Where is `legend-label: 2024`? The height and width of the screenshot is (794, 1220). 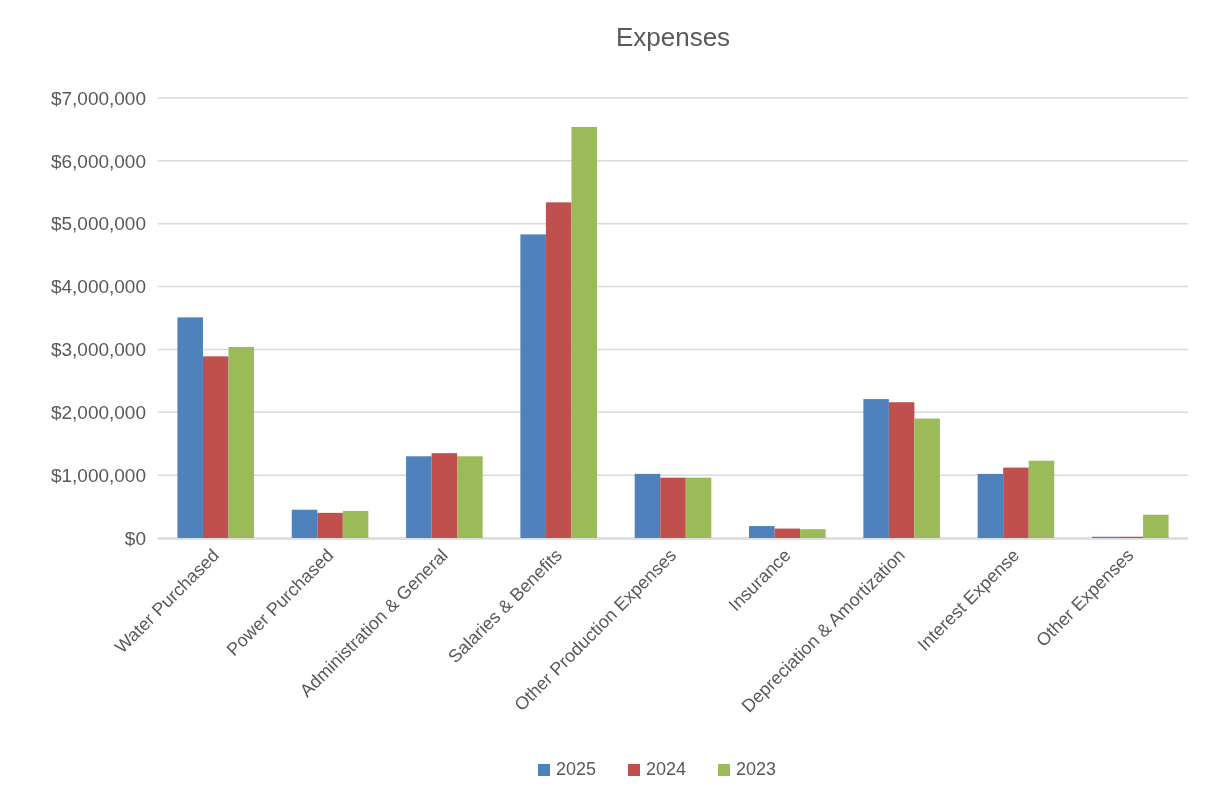
legend-label: 2024 is located at coordinates (666, 769).